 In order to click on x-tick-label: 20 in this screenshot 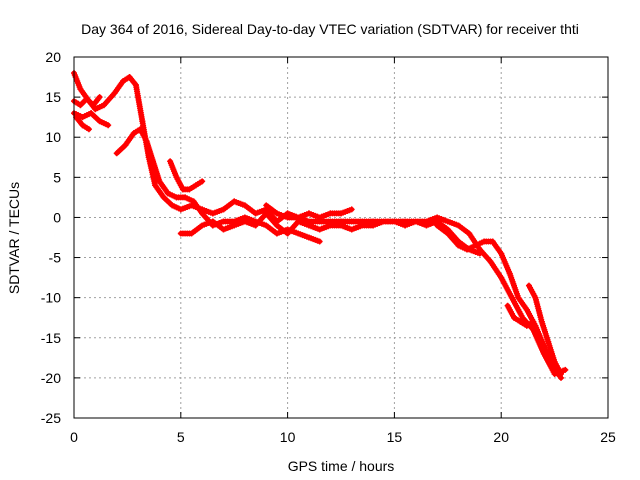, I will do `click(501, 437)`.